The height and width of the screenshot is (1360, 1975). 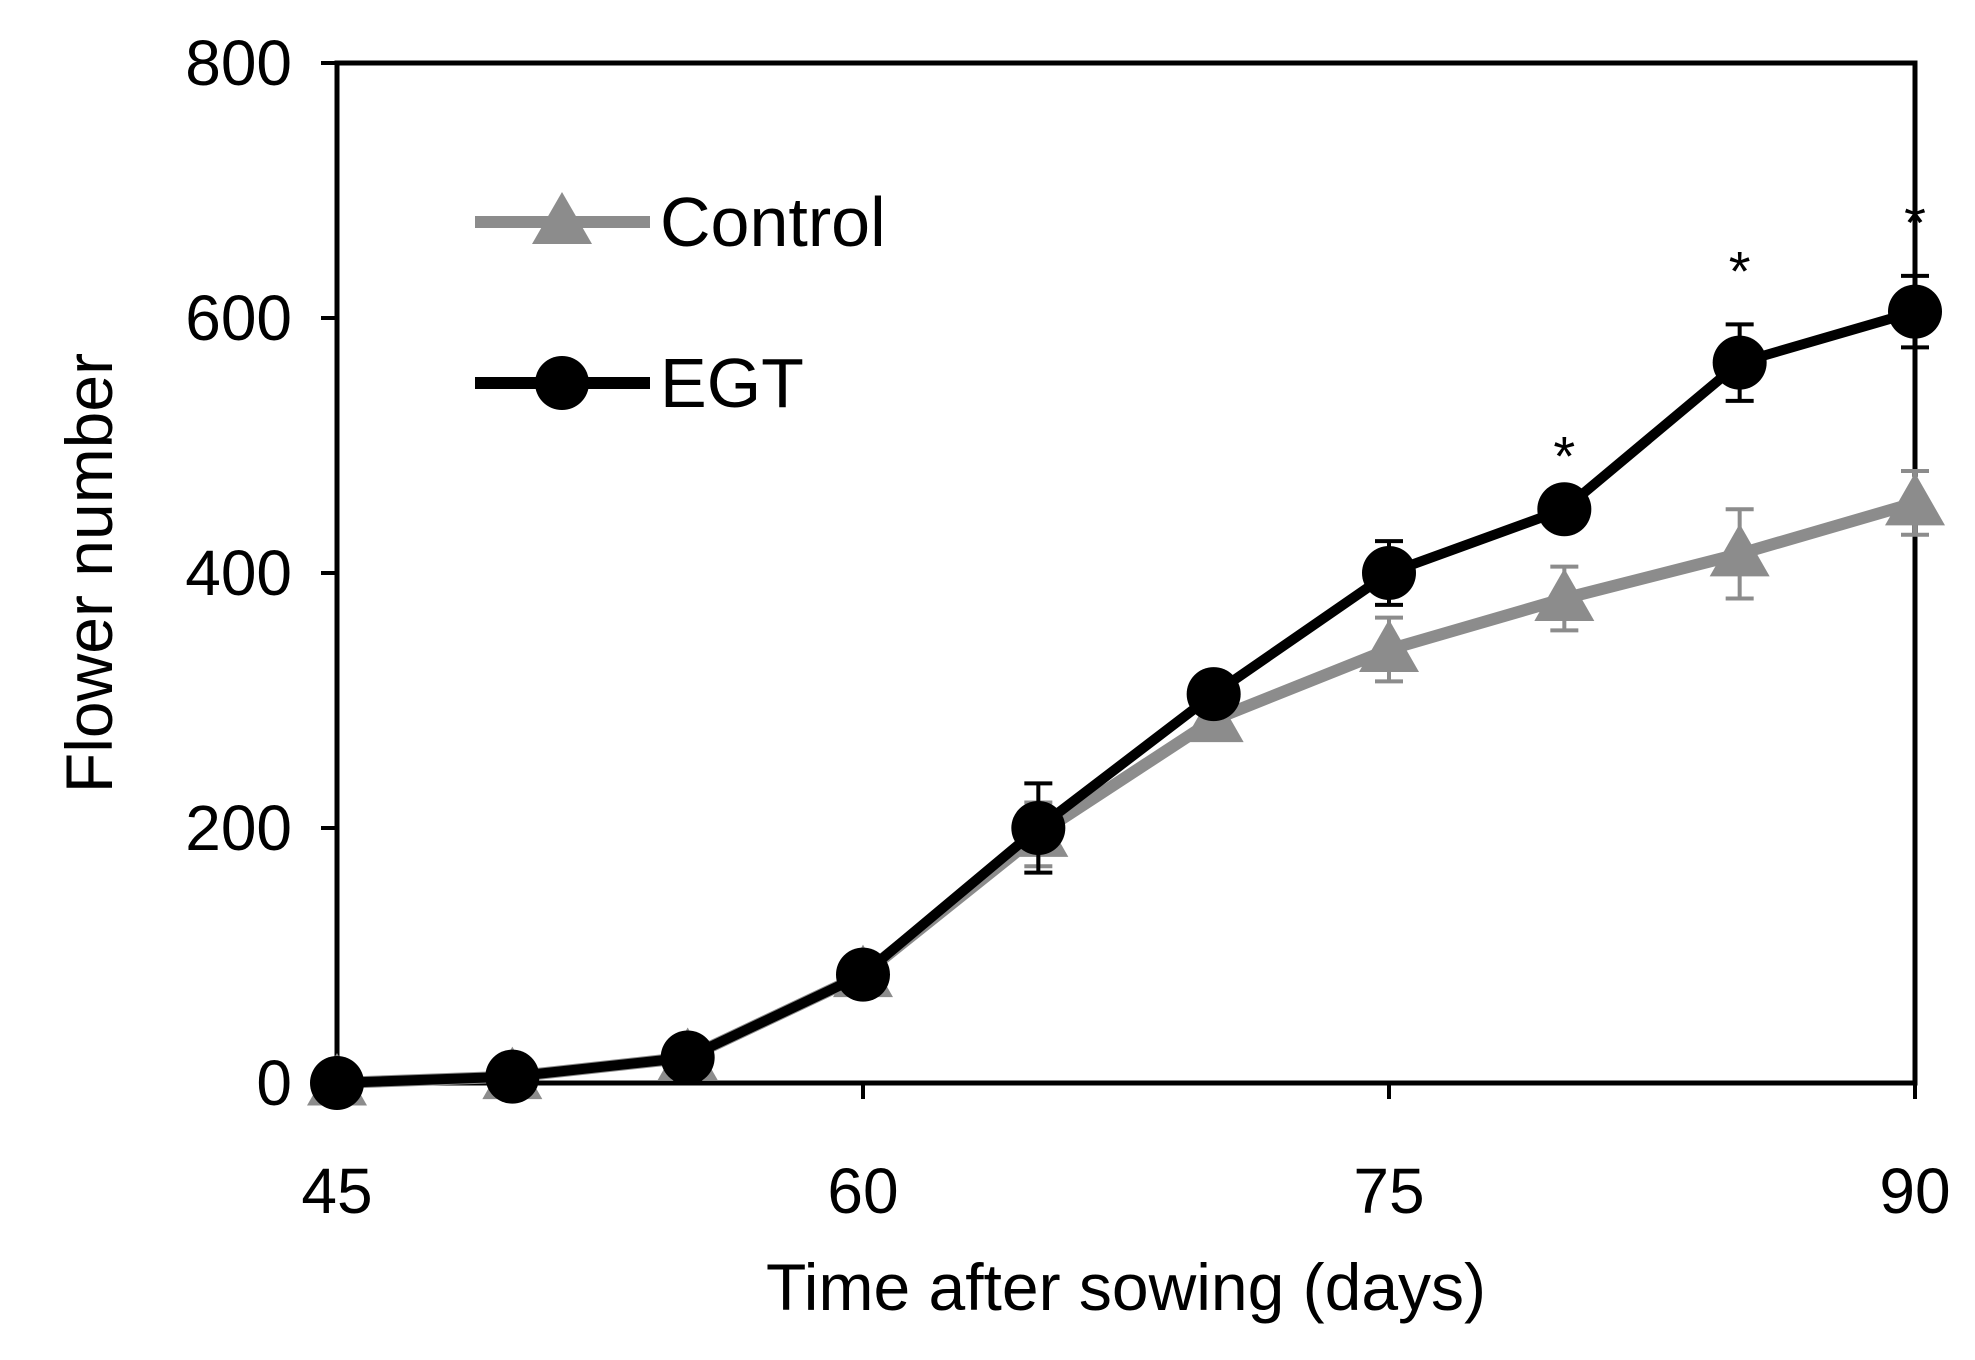 I want to click on x-tick-label-45: 45, so click(x=336, y=1191).